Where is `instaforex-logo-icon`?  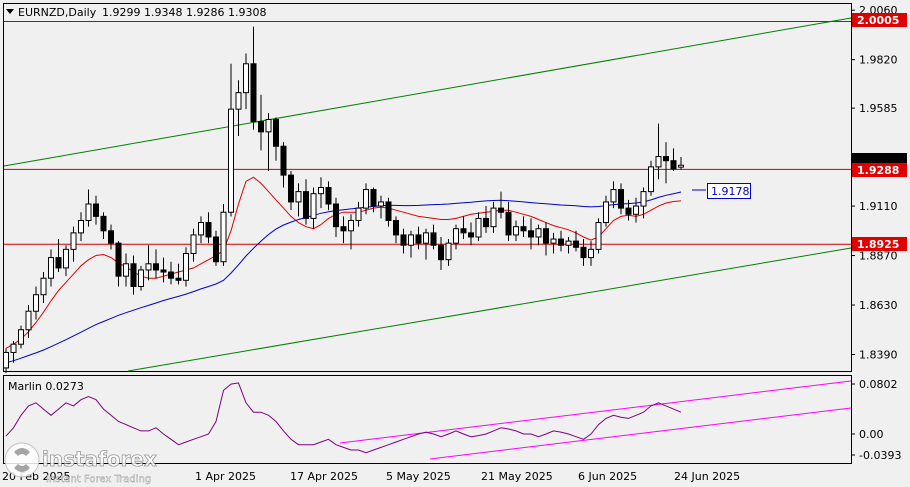 instaforex-logo-icon is located at coordinates (22, 460).